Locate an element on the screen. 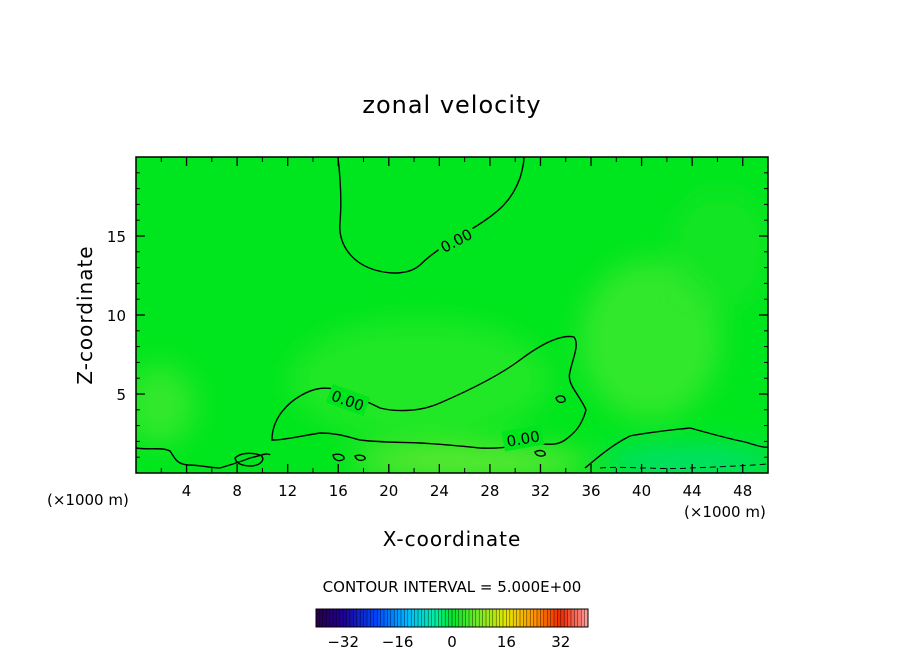 The height and width of the screenshot is (658, 904). x-tick-label: 20 is located at coordinates (388, 491).